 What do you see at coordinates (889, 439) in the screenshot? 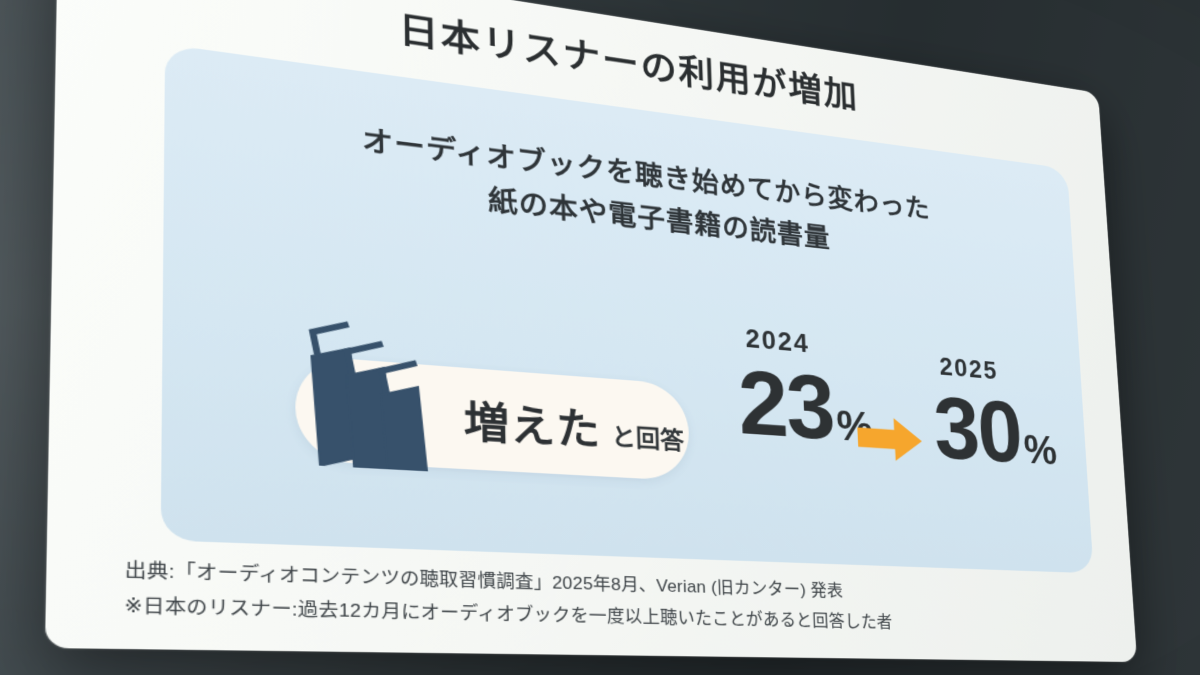
I see `right-arrow-icon` at bounding box center [889, 439].